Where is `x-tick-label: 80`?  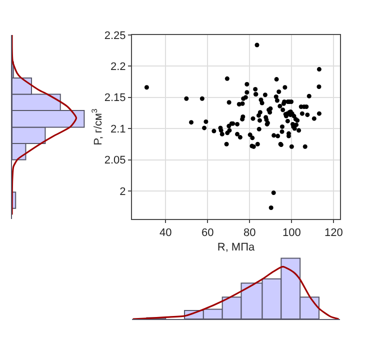
x-tick-label: 80 is located at coordinates (250, 233).